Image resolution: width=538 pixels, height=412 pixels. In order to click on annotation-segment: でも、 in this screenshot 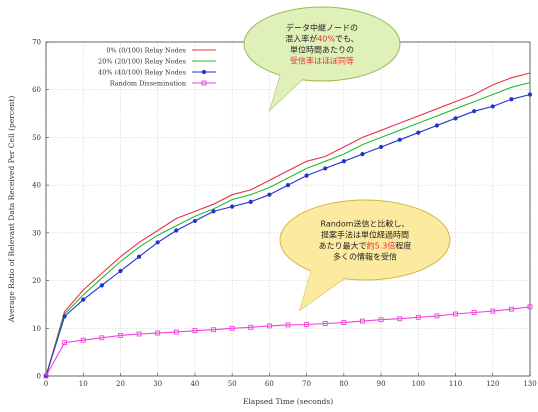, I will do `click(347, 39)`.